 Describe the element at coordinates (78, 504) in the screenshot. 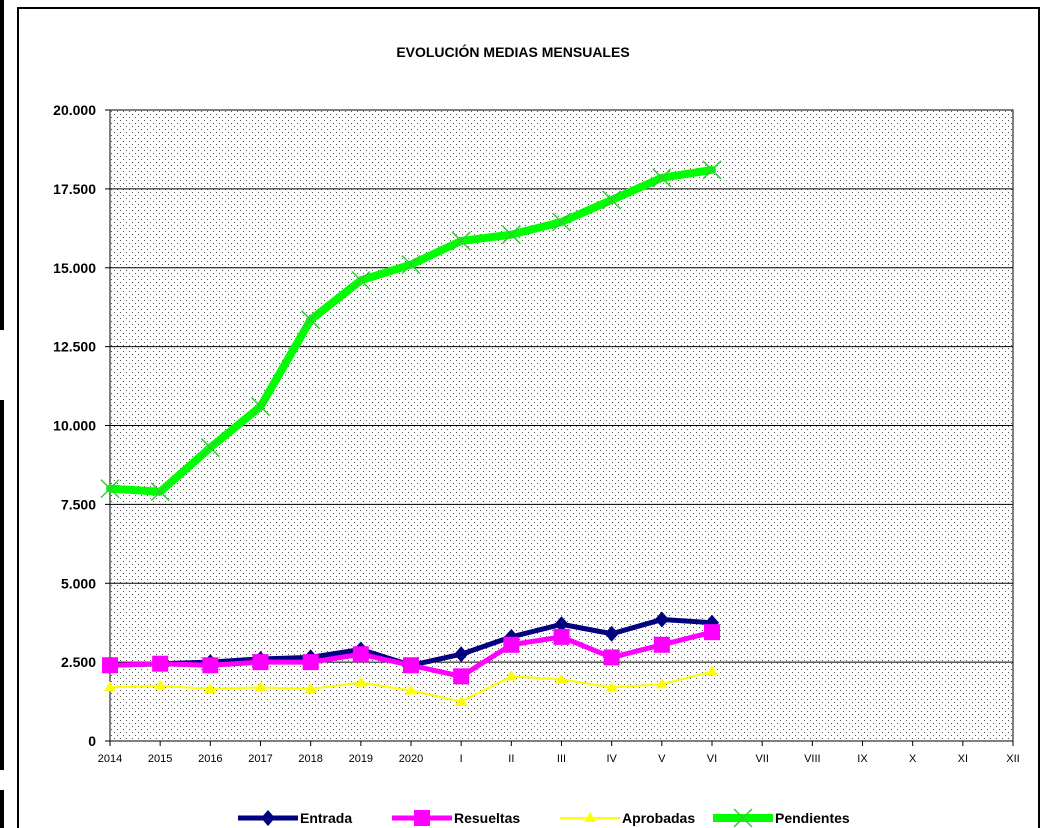

I see `y-tick-label: 7.500` at that location.